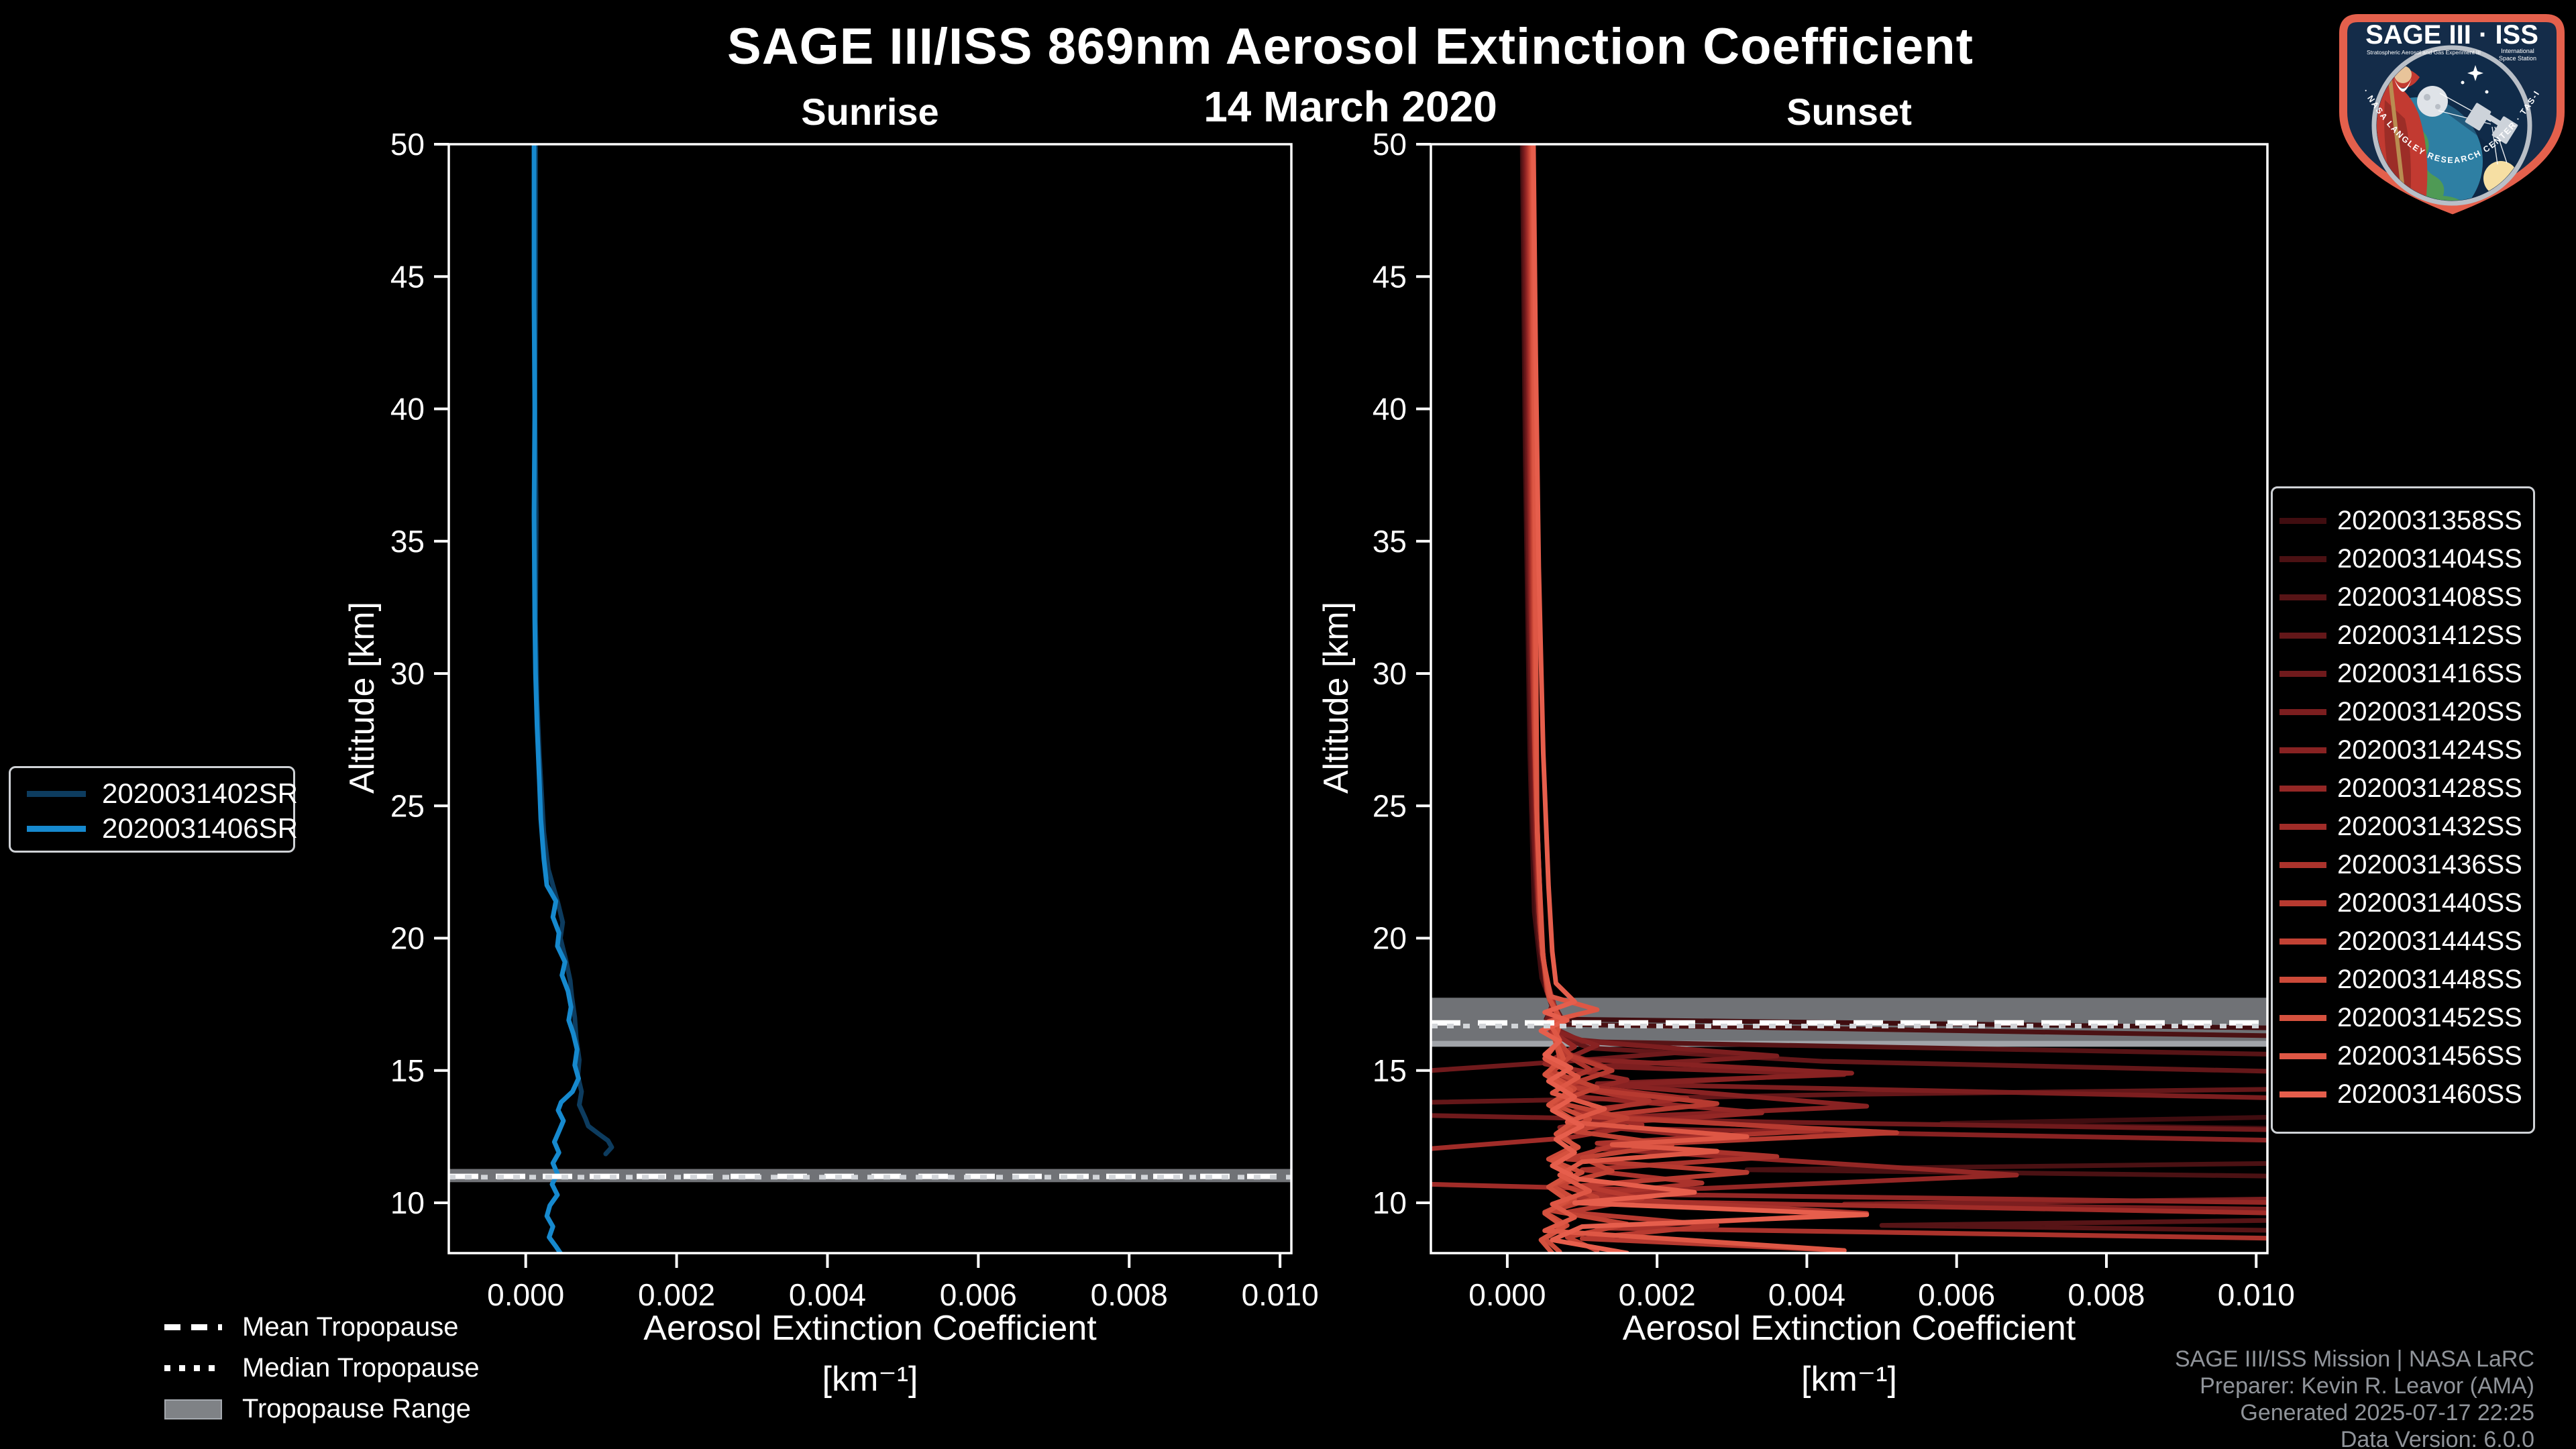 The width and height of the screenshot is (2576, 1449). I want to click on legend-label: 2020031432SS, so click(2429, 826).